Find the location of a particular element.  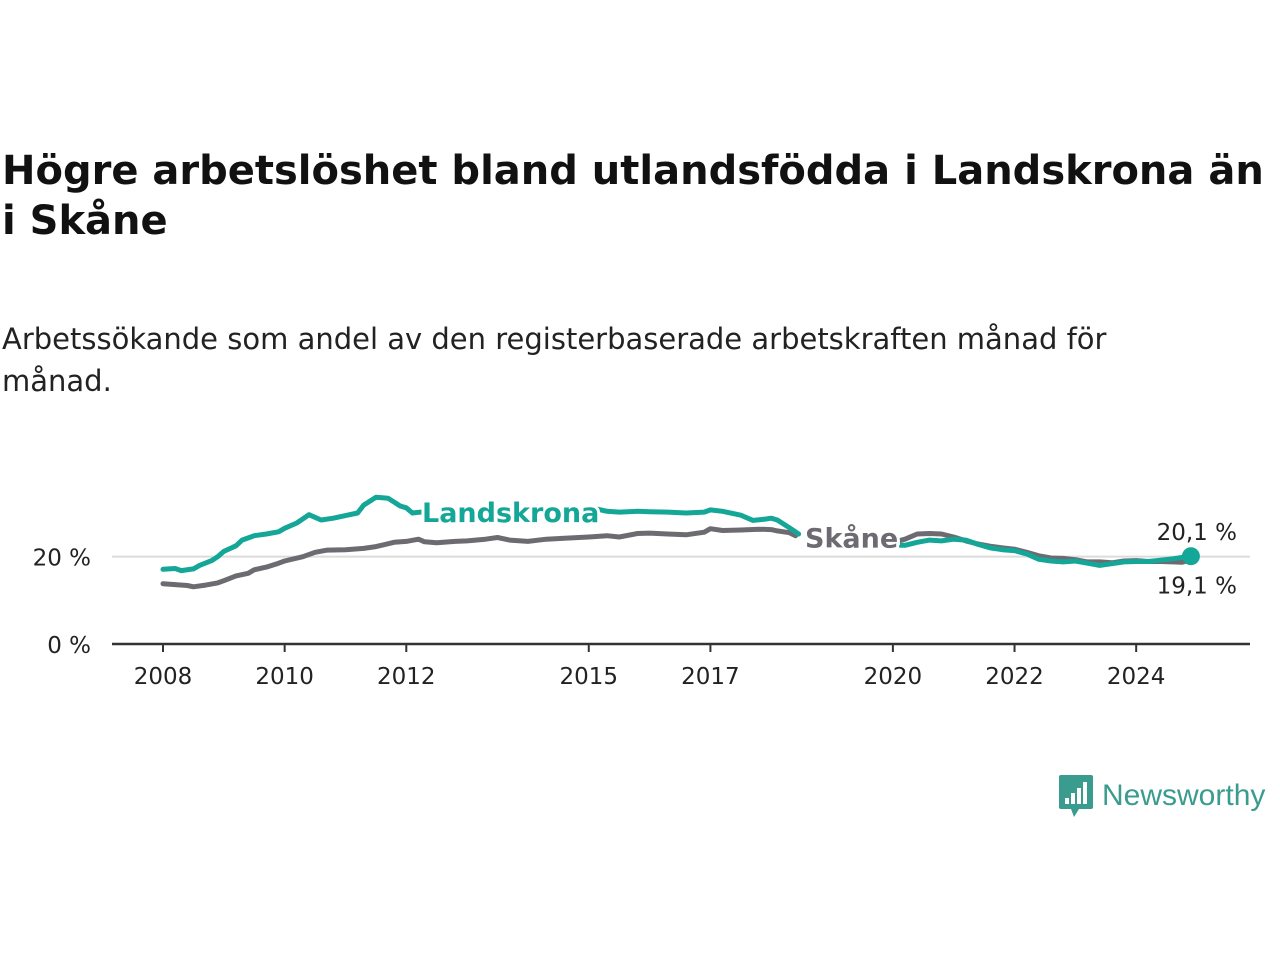

brand: Newsworthy is located at coordinates (1161, 796).